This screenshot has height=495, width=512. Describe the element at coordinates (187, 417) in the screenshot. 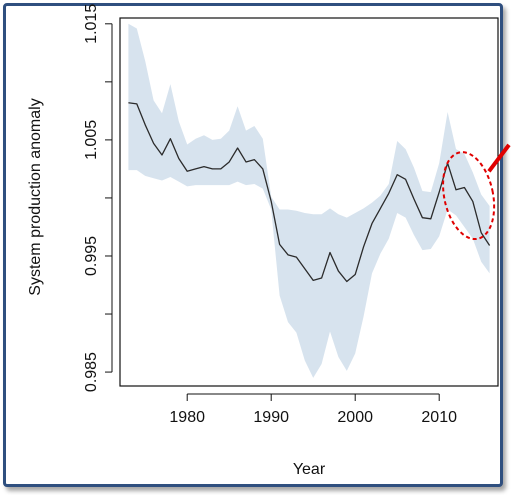

I see `x-tick-label: 1980` at that location.